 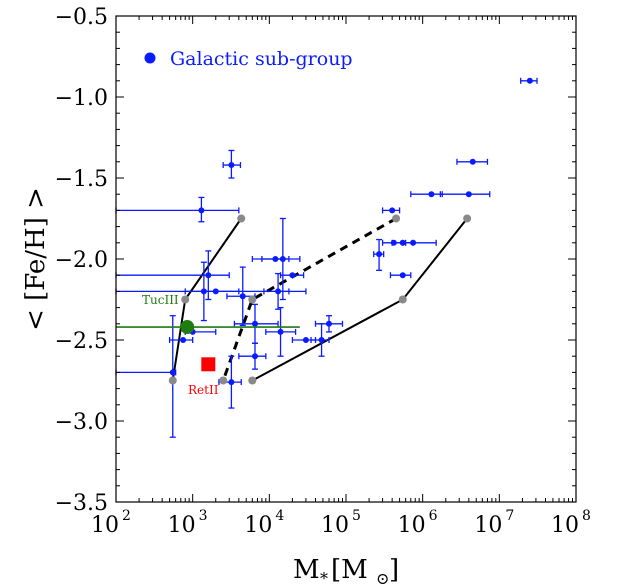 I want to click on legend-marker, so click(x=150, y=58).